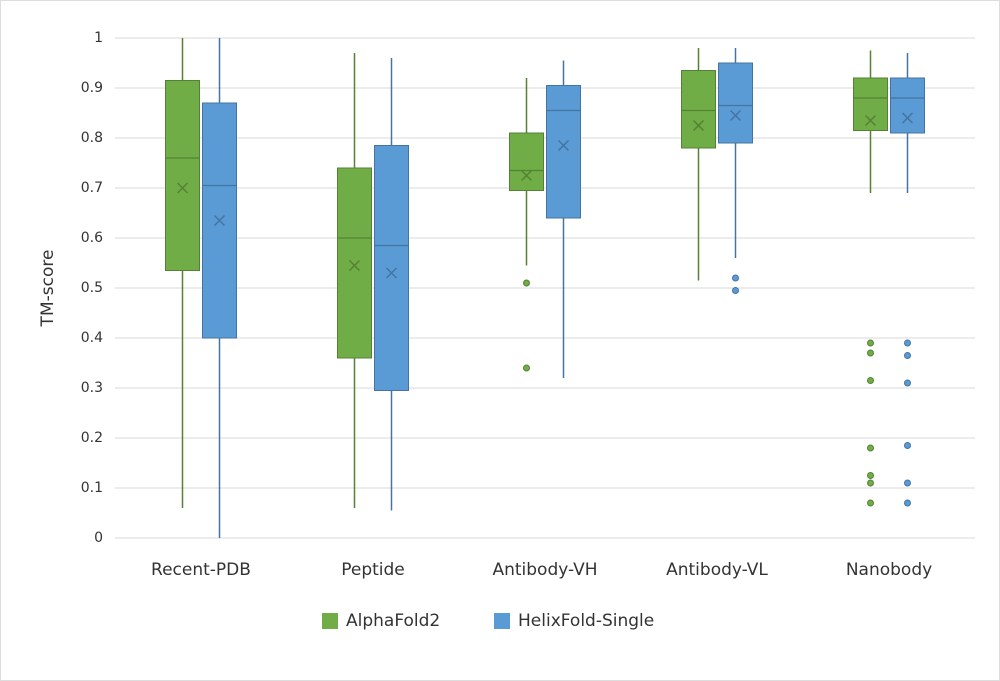 The height and width of the screenshot is (681, 1000). Describe the element at coordinates (92, 488) in the screenshot. I see `y-tick-label: 0.1` at that location.